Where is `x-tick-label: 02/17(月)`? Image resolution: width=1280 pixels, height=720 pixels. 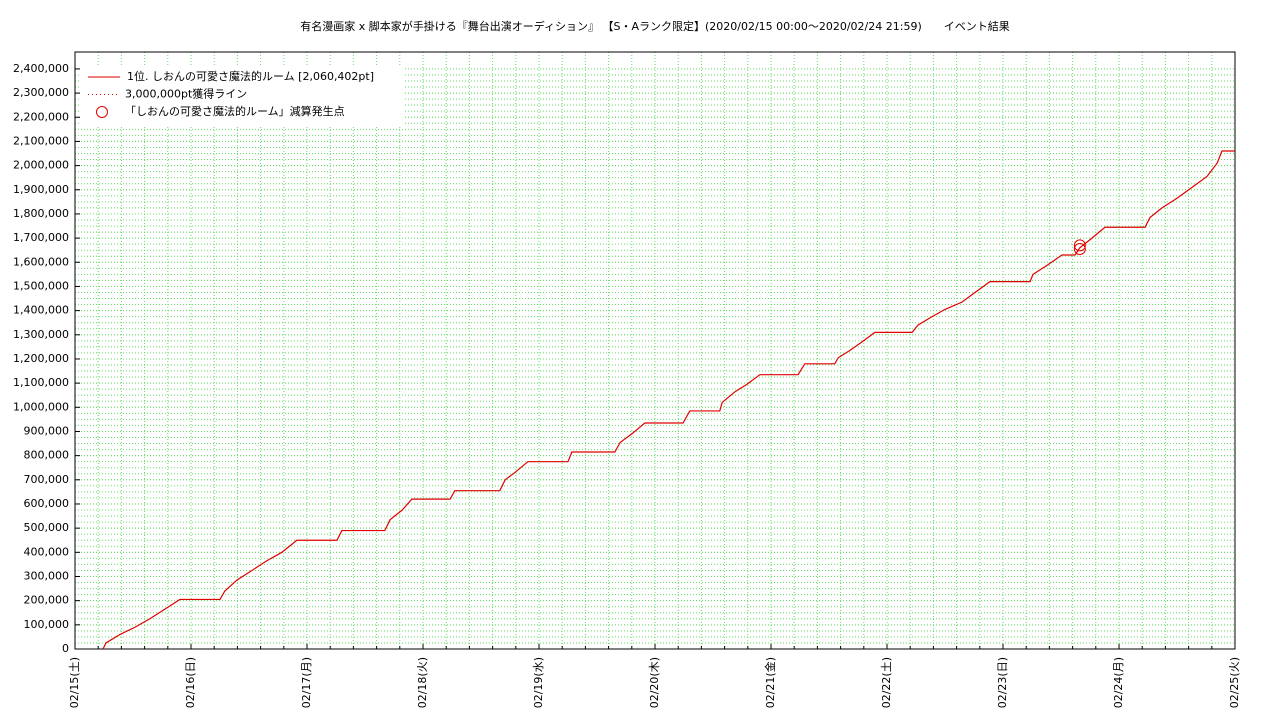 x-tick-label: 02/17(月) is located at coordinates (306, 682).